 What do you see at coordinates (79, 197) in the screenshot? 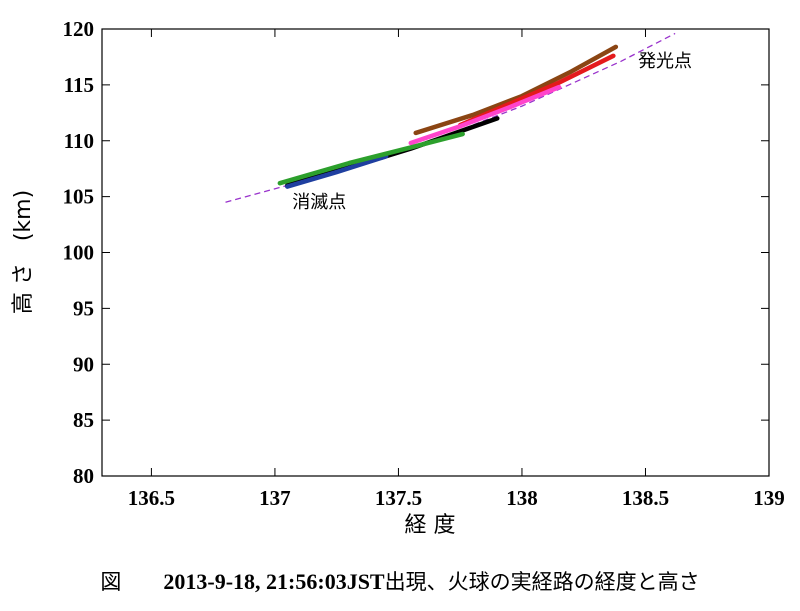
I see `y-tick-label: 105` at bounding box center [79, 197].